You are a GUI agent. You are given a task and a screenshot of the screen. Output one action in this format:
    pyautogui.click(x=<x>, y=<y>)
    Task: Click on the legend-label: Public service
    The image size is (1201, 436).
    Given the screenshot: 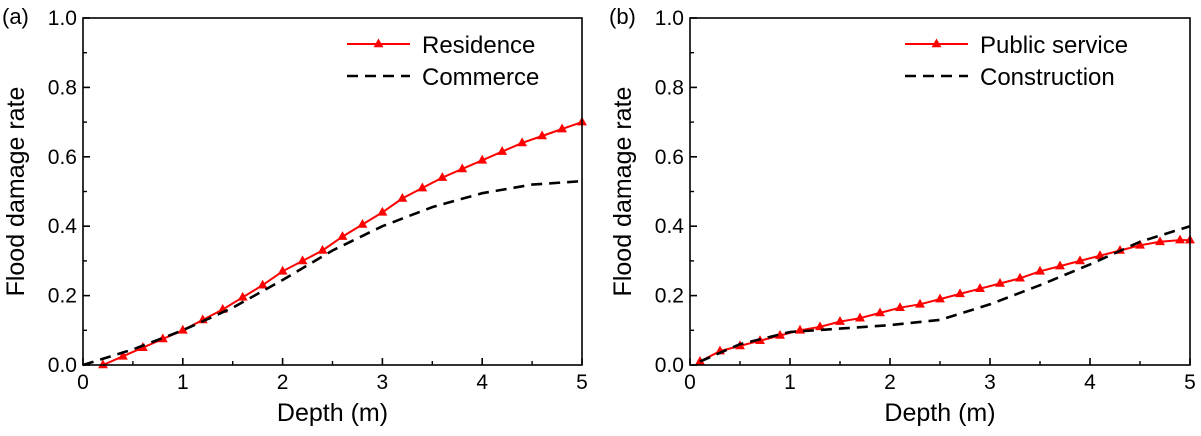 What is the action you would take?
    pyautogui.click(x=1054, y=45)
    